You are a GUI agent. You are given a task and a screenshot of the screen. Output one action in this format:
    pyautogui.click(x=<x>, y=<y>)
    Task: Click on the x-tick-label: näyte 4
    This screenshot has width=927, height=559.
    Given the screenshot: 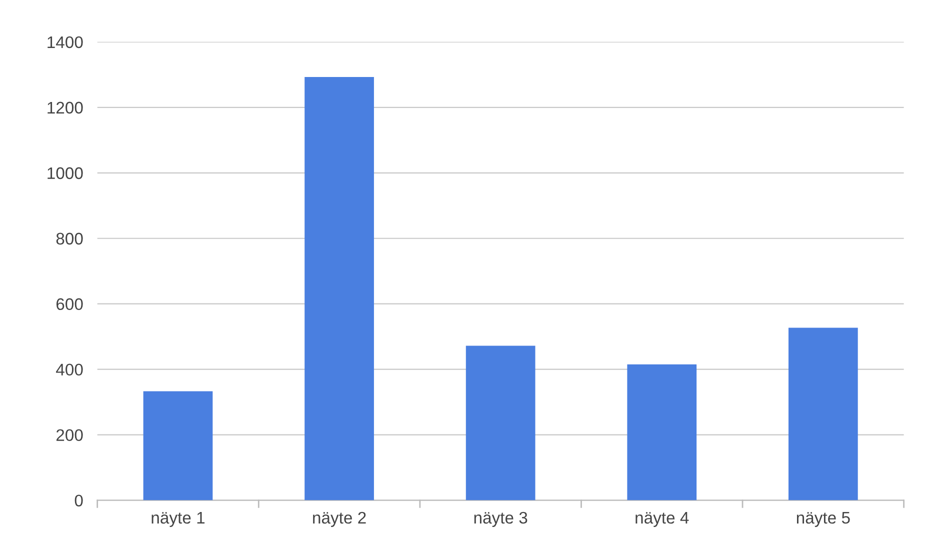 What is the action you would take?
    pyautogui.click(x=662, y=519)
    